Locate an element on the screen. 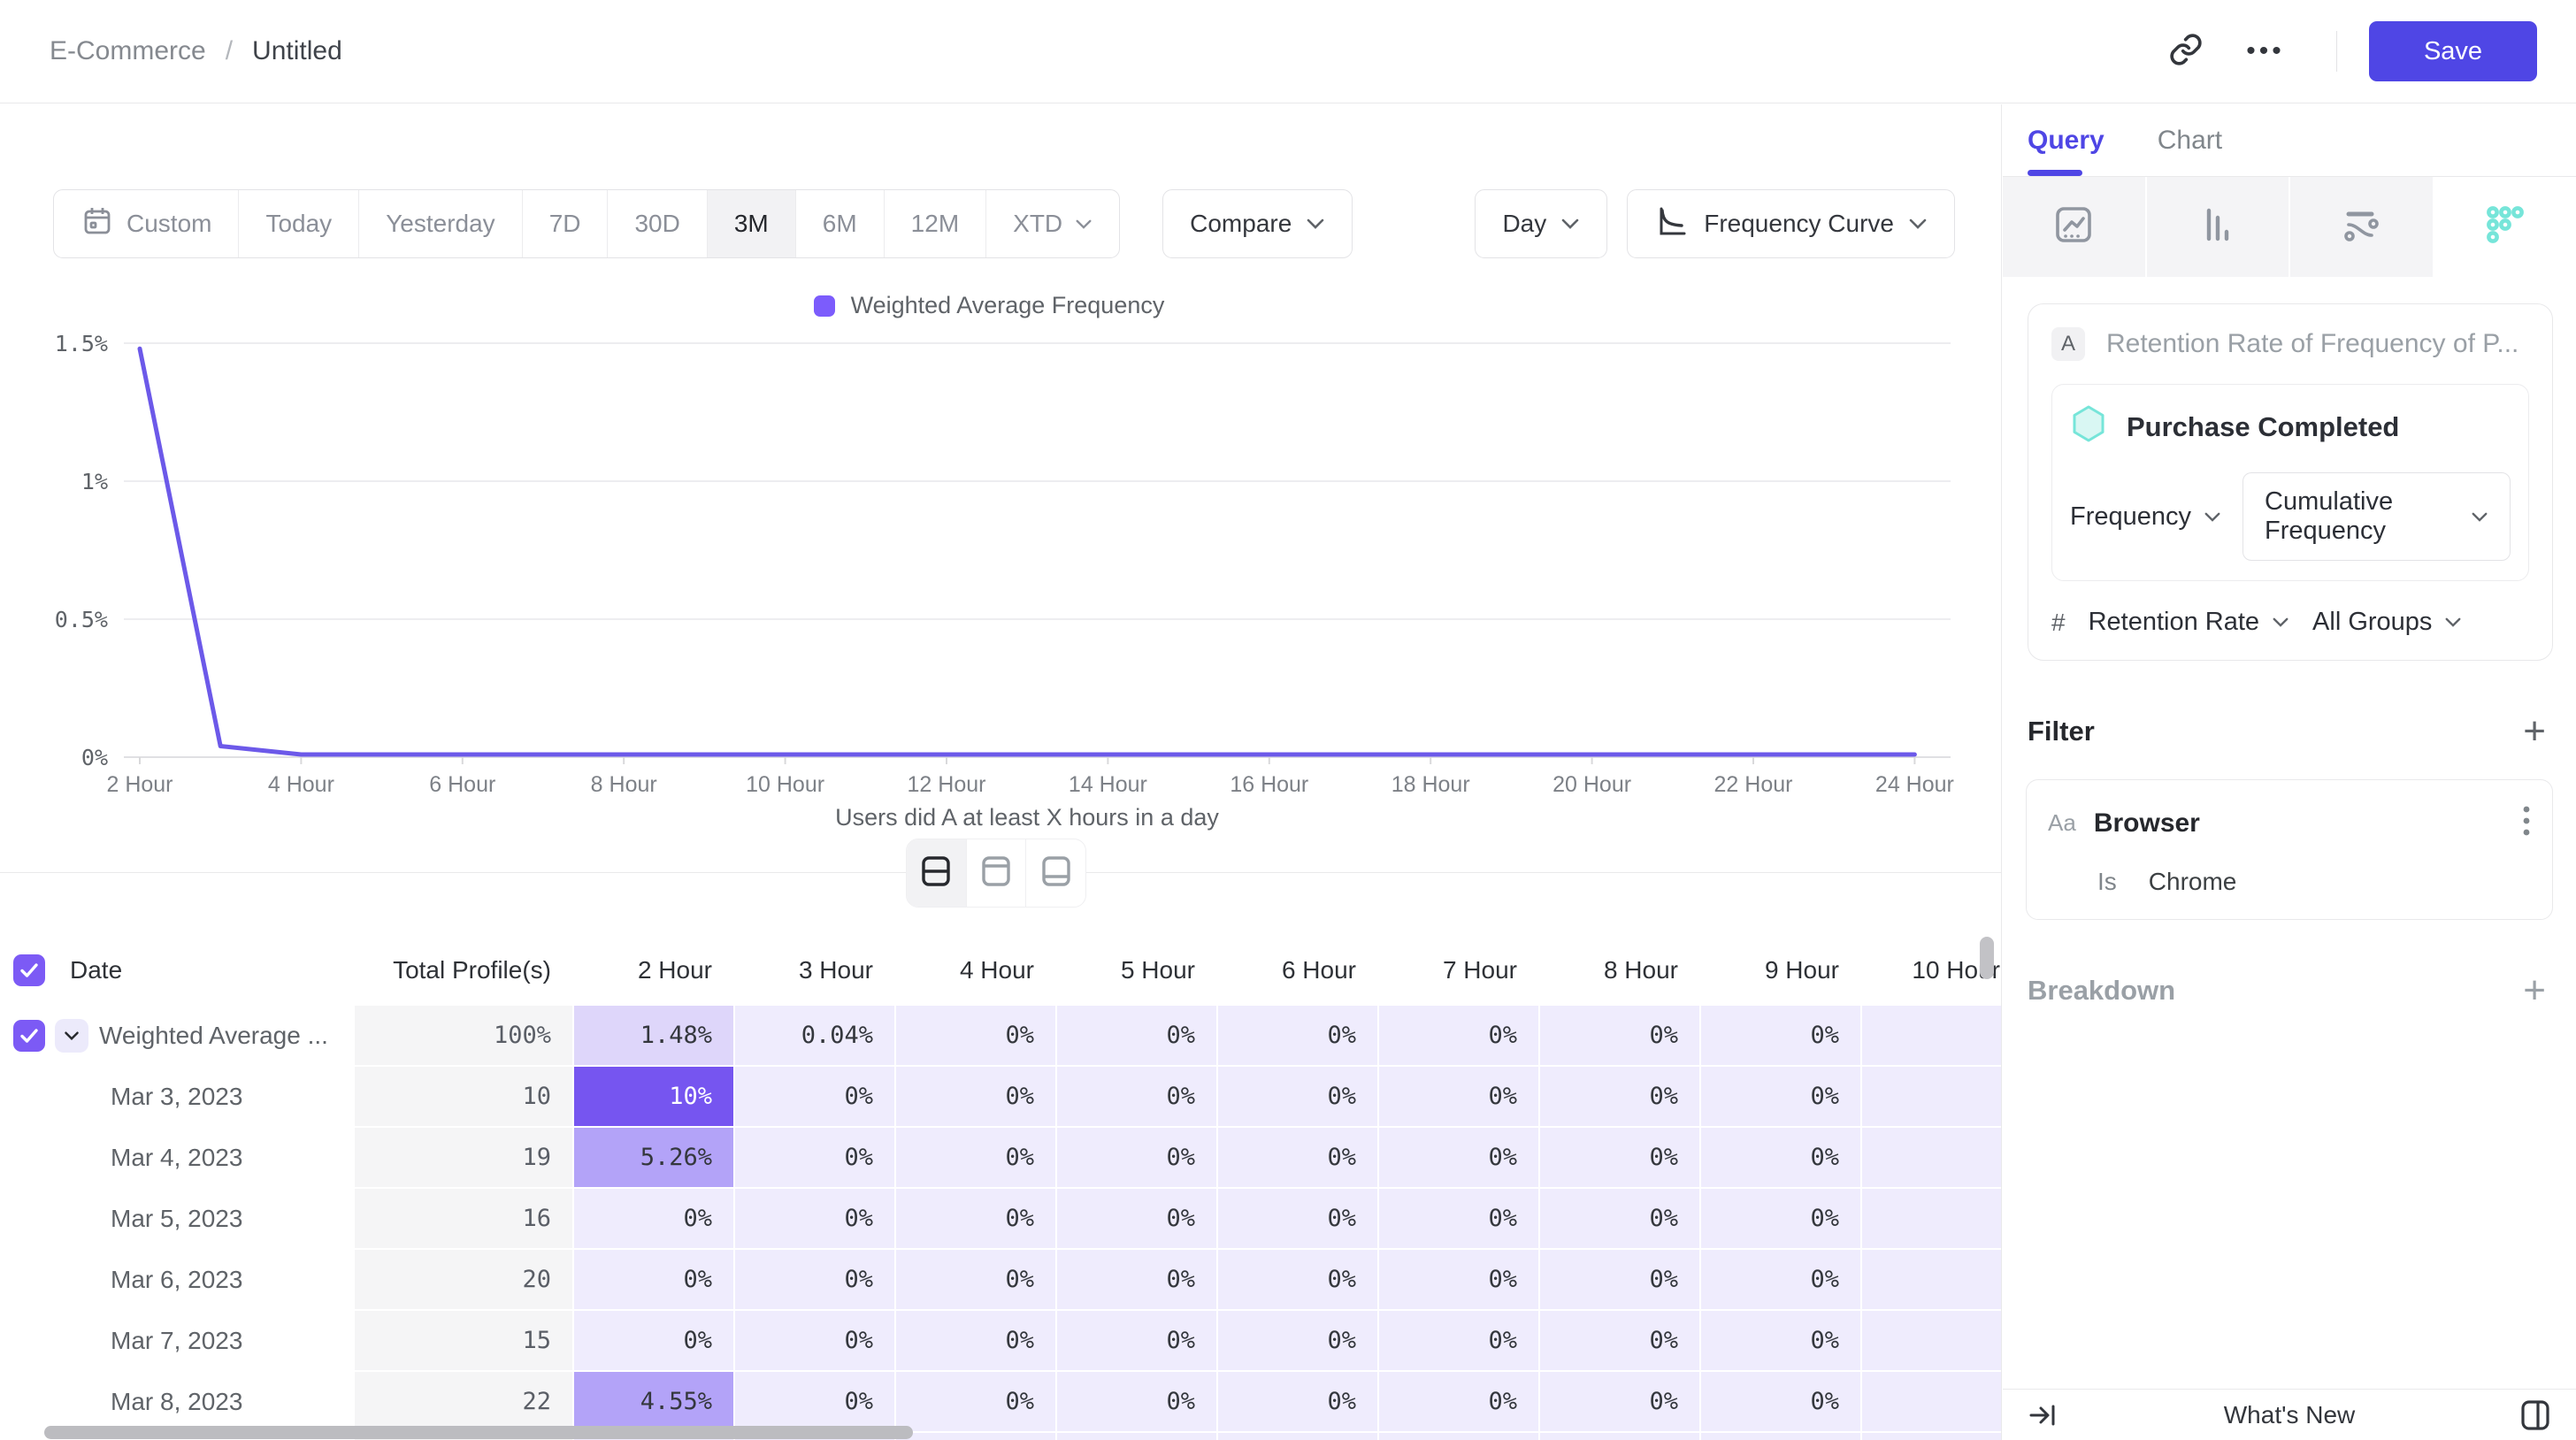  range-label: 3M is located at coordinates (751, 223).